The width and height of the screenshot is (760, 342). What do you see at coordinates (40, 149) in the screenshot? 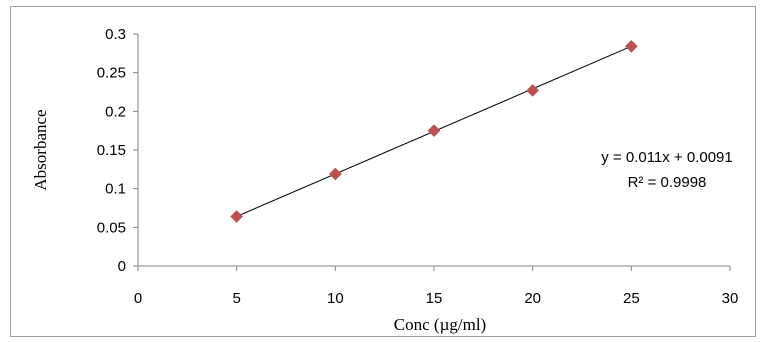
I see `y-axis-title: Absorbance` at bounding box center [40, 149].